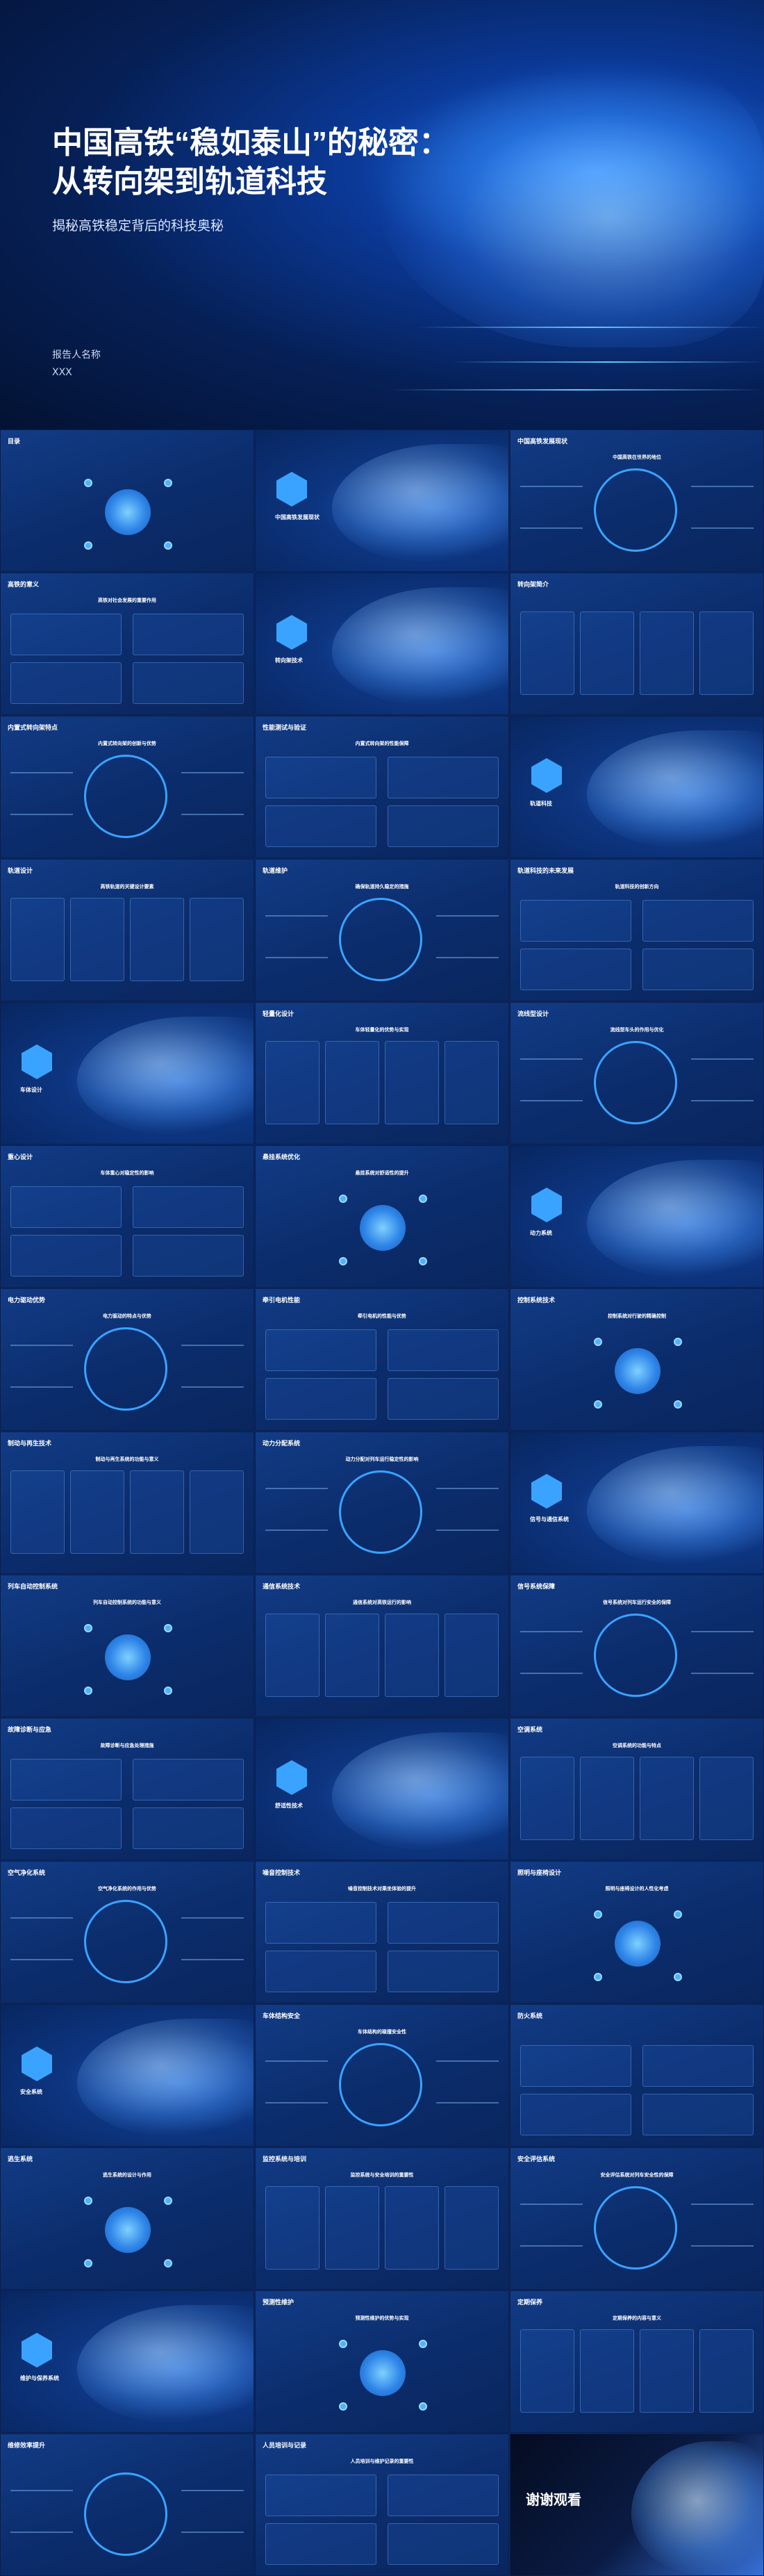 The image size is (764, 2576). Describe the element at coordinates (282, 1300) in the screenshot. I see `slide-title: 牵引电机性能` at that location.